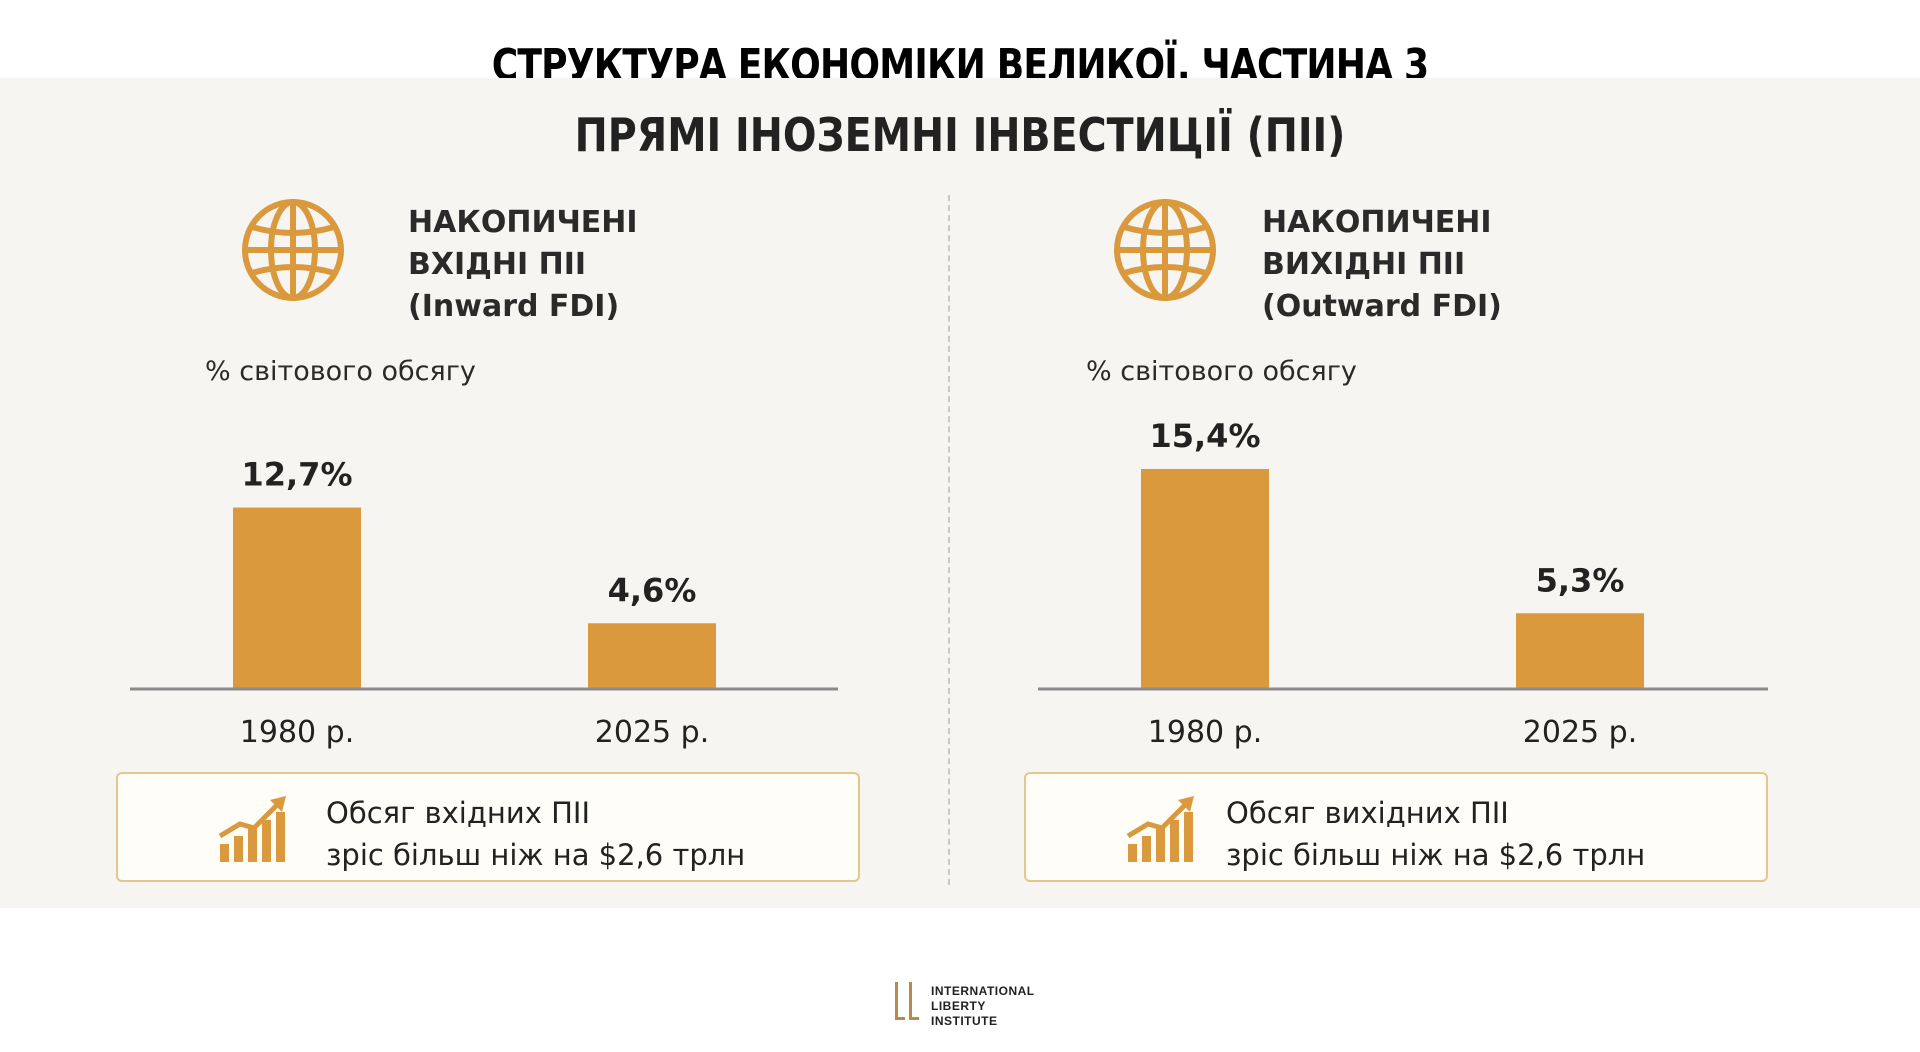  Describe the element at coordinates (497, 264) in the screenshot. I see `heading-line: ВХІДНІ ПІІ` at that location.